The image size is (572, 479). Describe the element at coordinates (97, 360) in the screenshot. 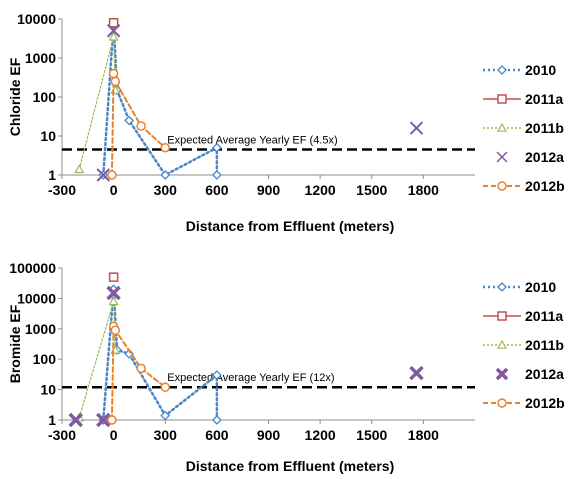

I see `series-line-2011b` at that location.